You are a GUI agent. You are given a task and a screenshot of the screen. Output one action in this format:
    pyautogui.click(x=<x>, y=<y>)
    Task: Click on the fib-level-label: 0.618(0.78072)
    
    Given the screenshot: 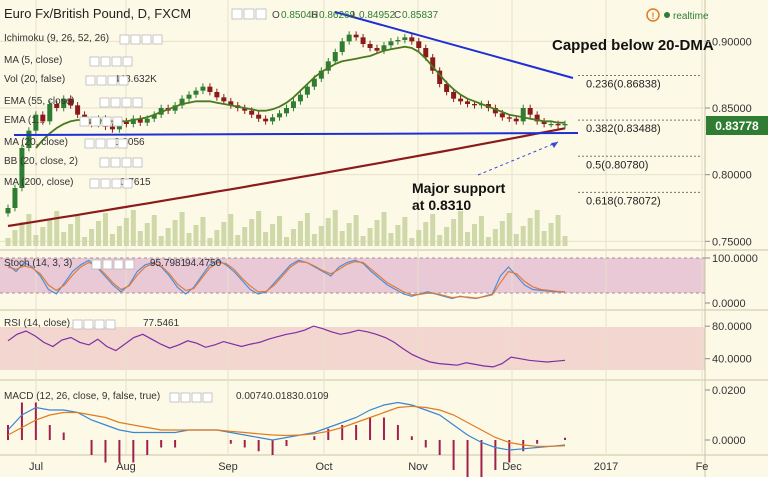 What is the action you would take?
    pyautogui.click(x=623, y=201)
    